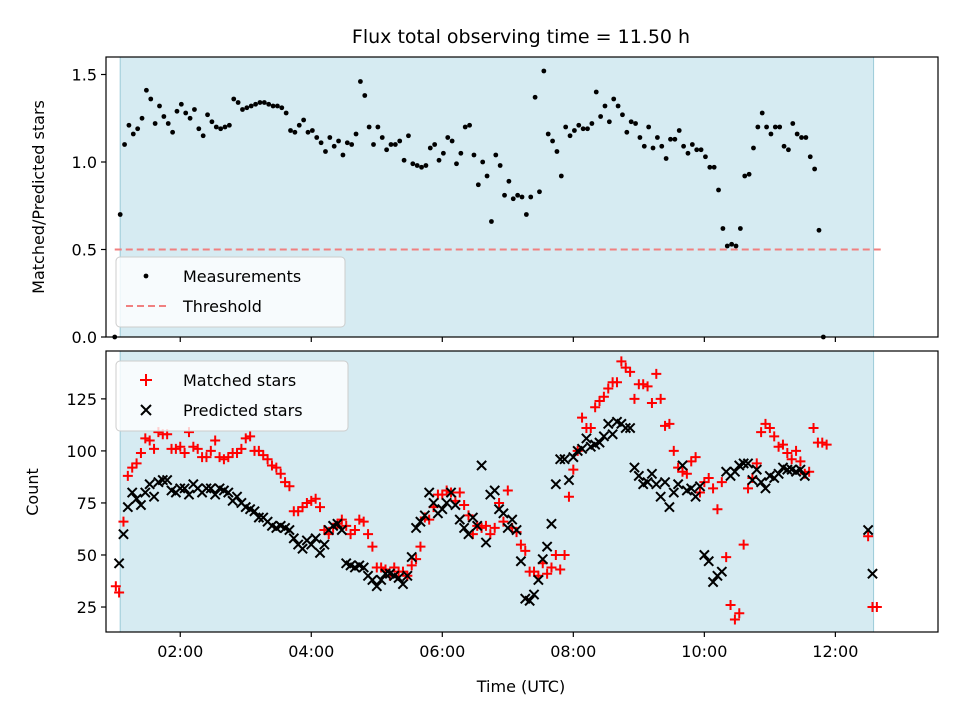 The image size is (960, 720). What do you see at coordinates (81, 399) in the screenshot?
I see `y-tick-label: 125` at bounding box center [81, 399].